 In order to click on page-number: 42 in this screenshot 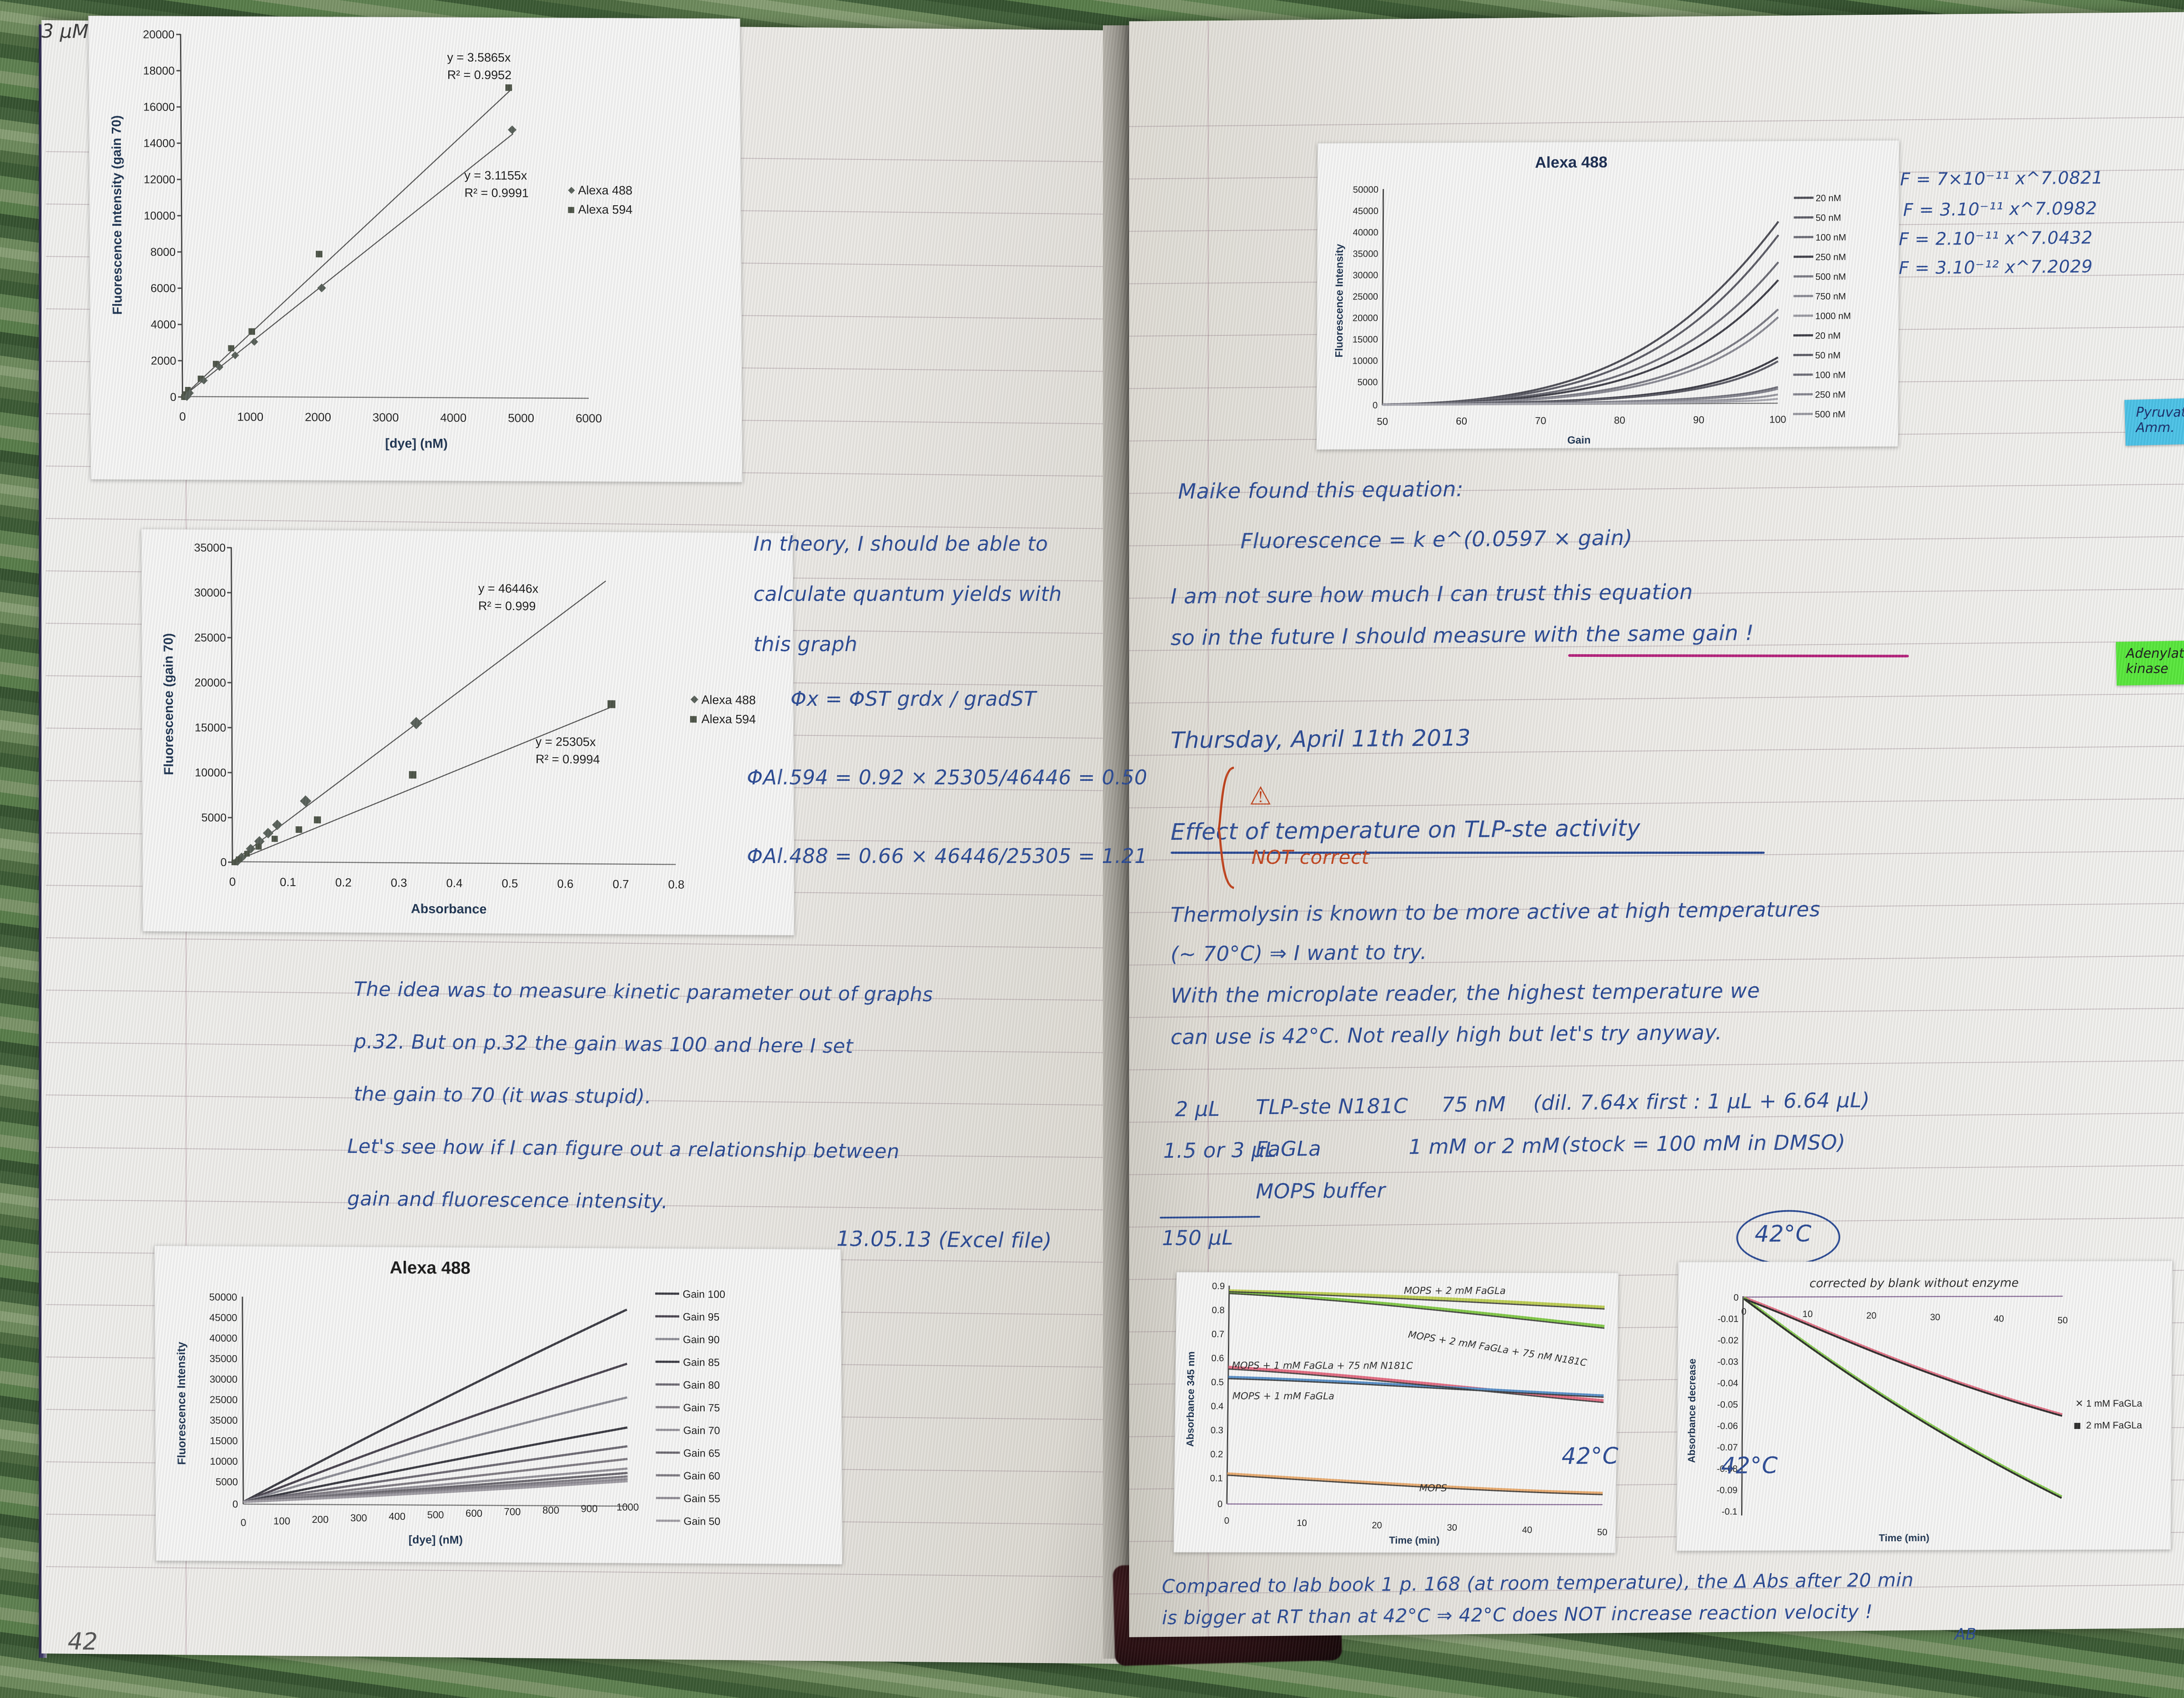, I will do `click(83, 1641)`.